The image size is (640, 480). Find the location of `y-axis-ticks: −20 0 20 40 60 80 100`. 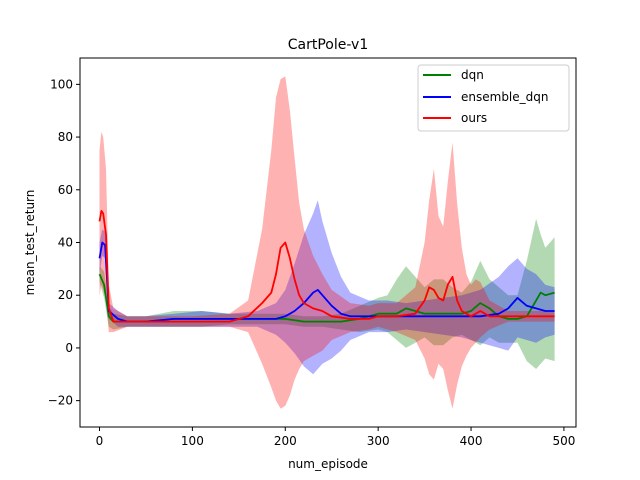

y-axis-ticks: −20 0 20 40 60 80 100 is located at coordinates (64, 242).